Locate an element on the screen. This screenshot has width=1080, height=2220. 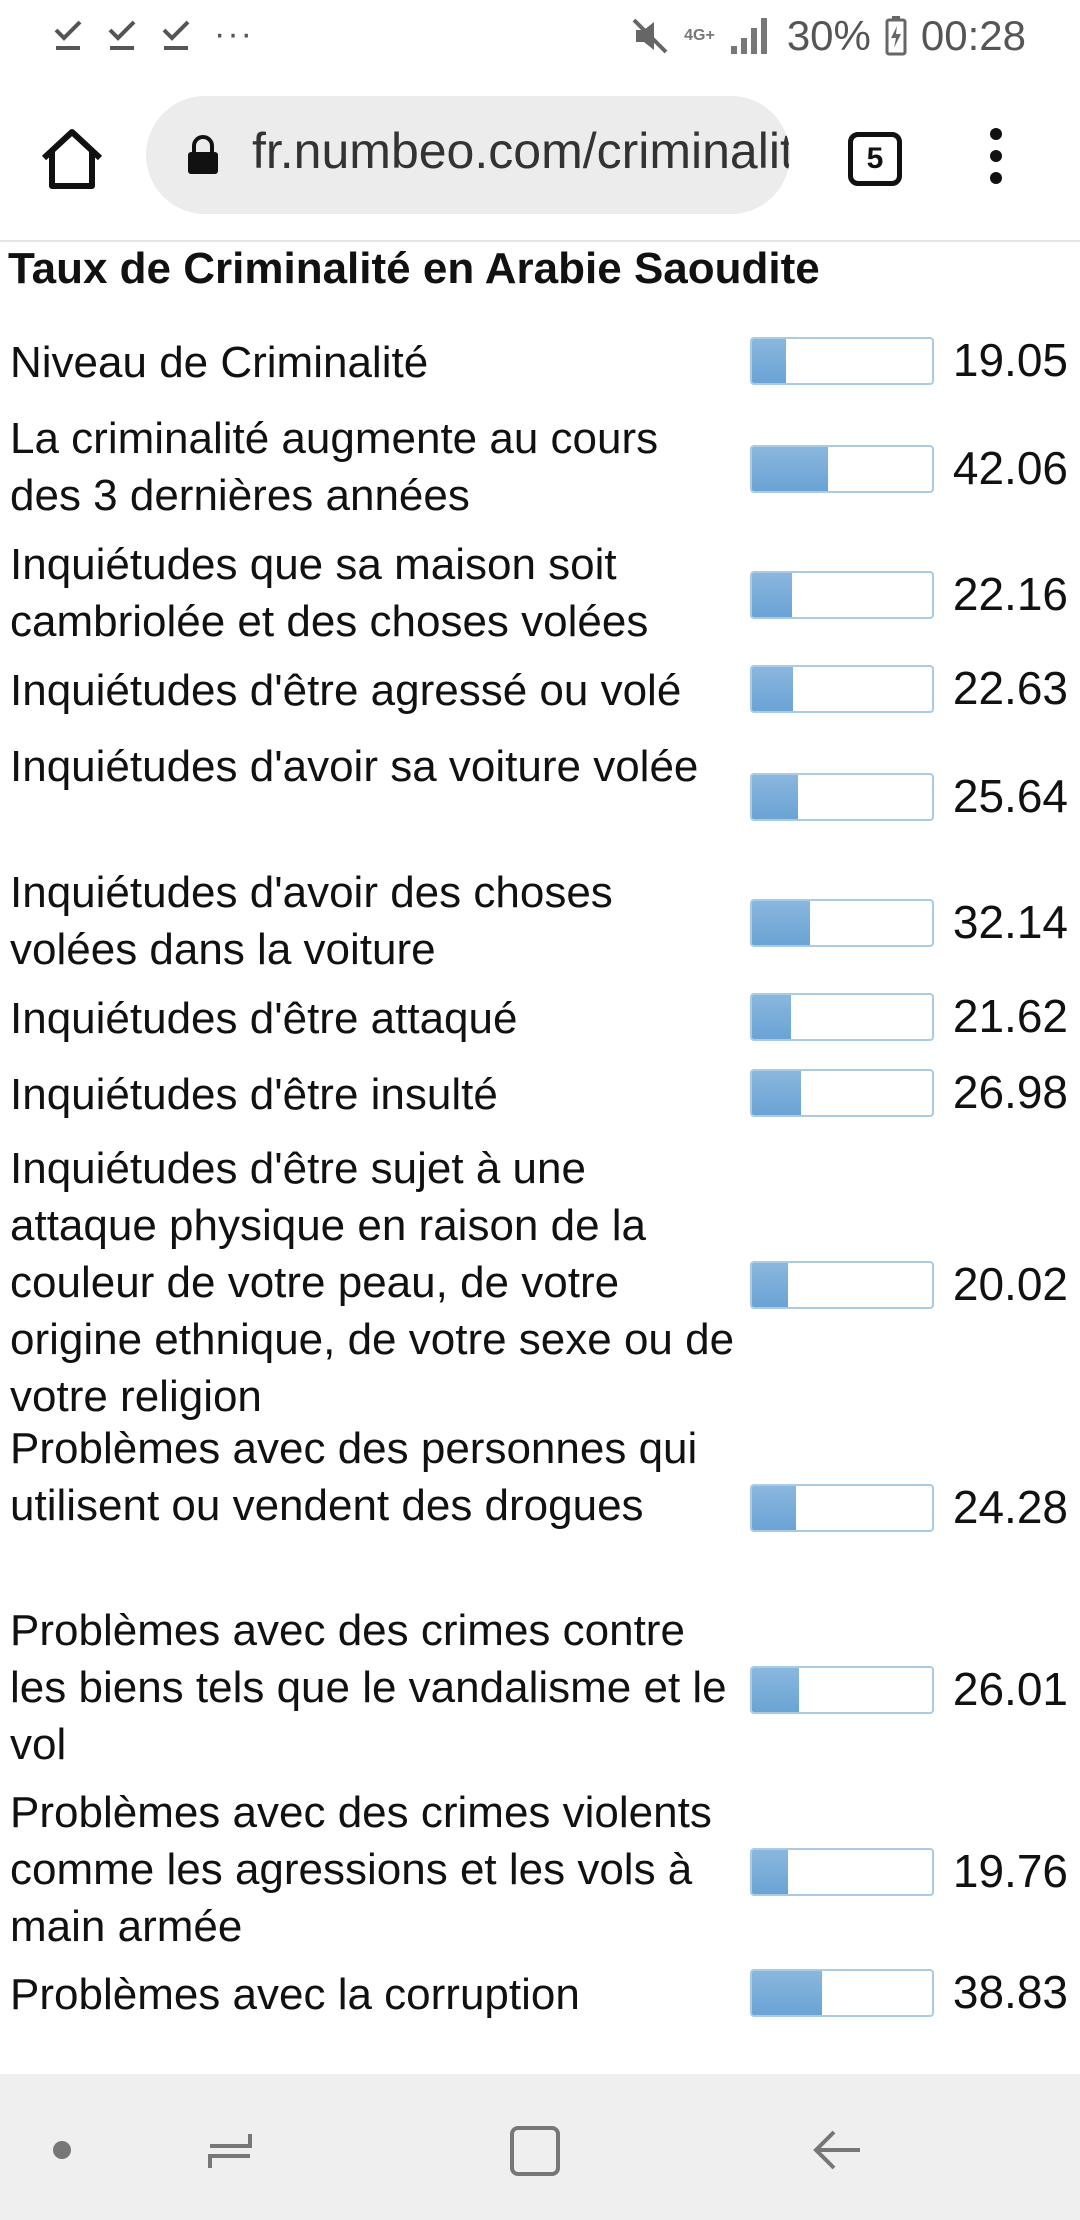
crime-row-value: 20.02 is located at coordinates (1010, 1283).